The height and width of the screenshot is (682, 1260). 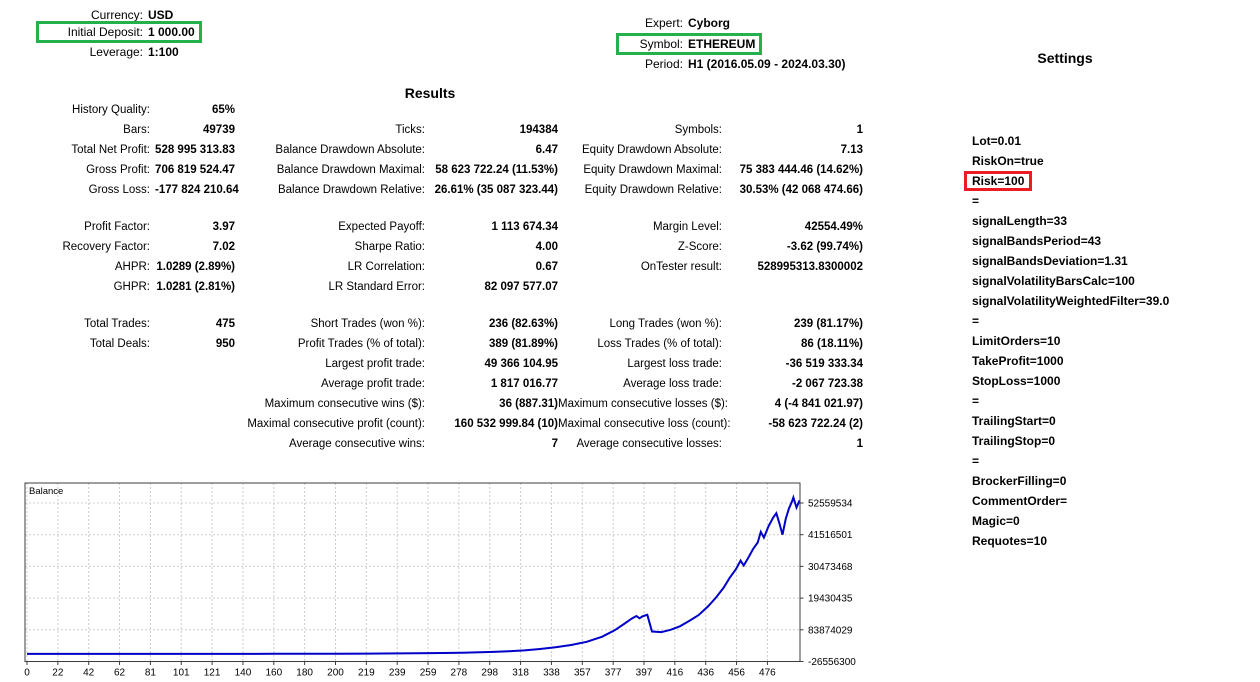 What do you see at coordinates (119, 190) in the screenshot?
I see `result-label: Gross Loss:` at bounding box center [119, 190].